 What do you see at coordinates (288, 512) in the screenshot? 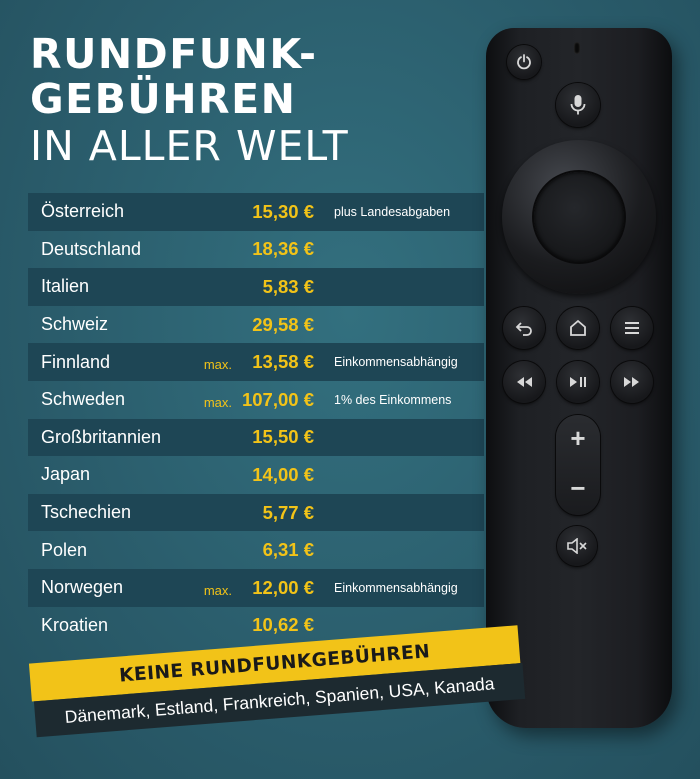
I see `price-value: 5,77 €` at bounding box center [288, 512].